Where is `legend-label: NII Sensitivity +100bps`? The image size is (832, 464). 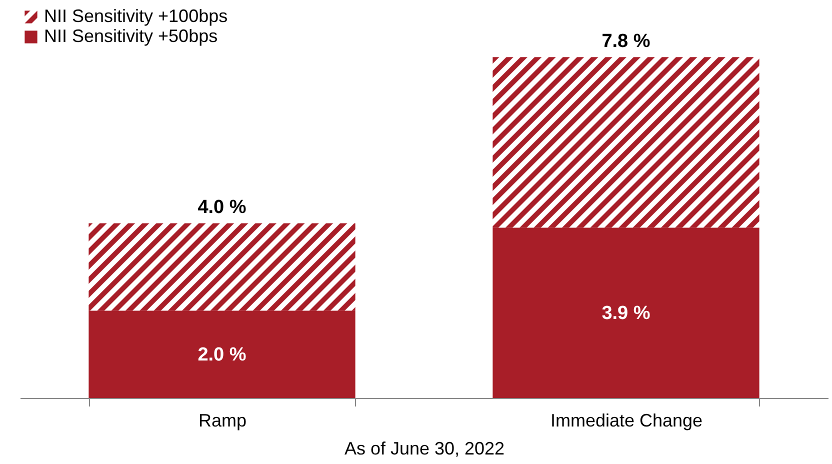
legend-label: NII Sensitivity +100bps is located at coordinates (136, 16).